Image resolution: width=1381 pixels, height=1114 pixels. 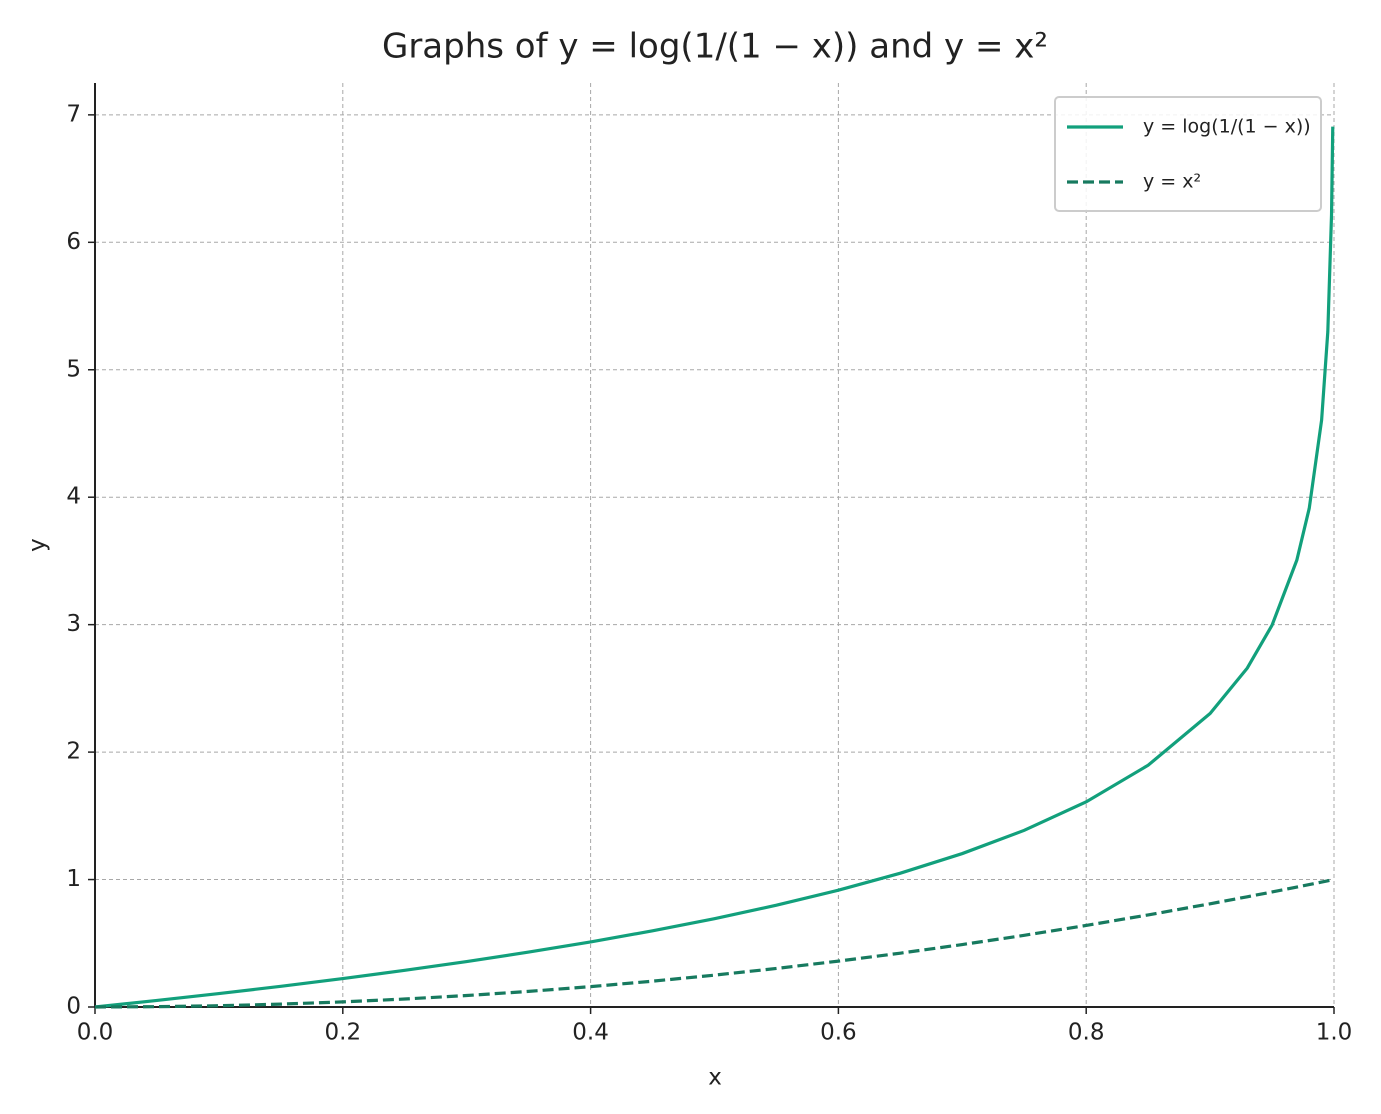 I want to click on x-axis-label: x, so click(x=715, y=1078).